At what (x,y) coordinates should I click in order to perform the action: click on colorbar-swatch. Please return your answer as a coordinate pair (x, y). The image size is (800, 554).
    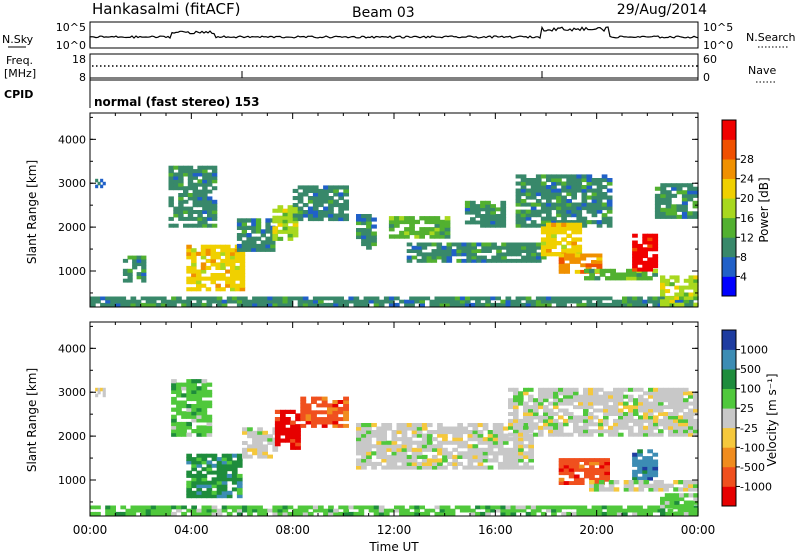
    Looking at the image, I should click on (729, 437).